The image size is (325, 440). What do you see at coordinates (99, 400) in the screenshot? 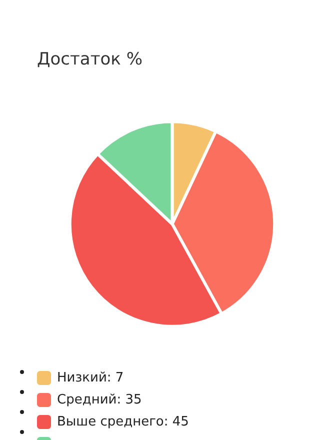
I see `legend-label: Средний: 35` at bounding box center [99, 400].